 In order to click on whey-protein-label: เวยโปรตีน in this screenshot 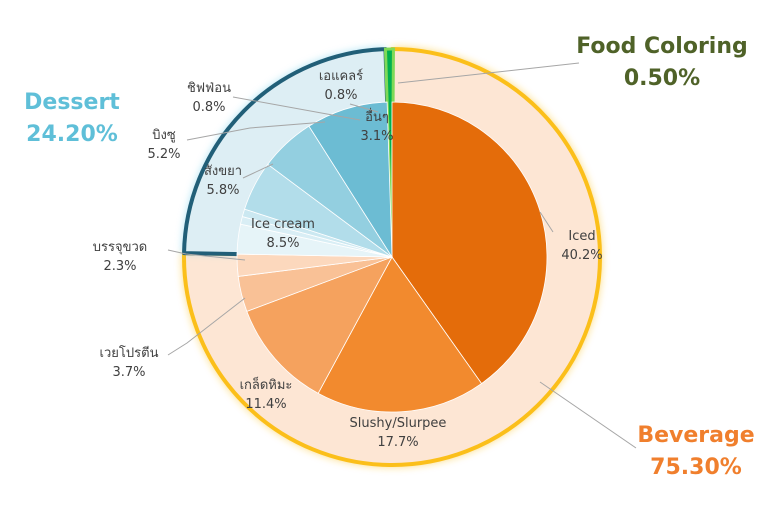, I will do `click(129, 353)`.